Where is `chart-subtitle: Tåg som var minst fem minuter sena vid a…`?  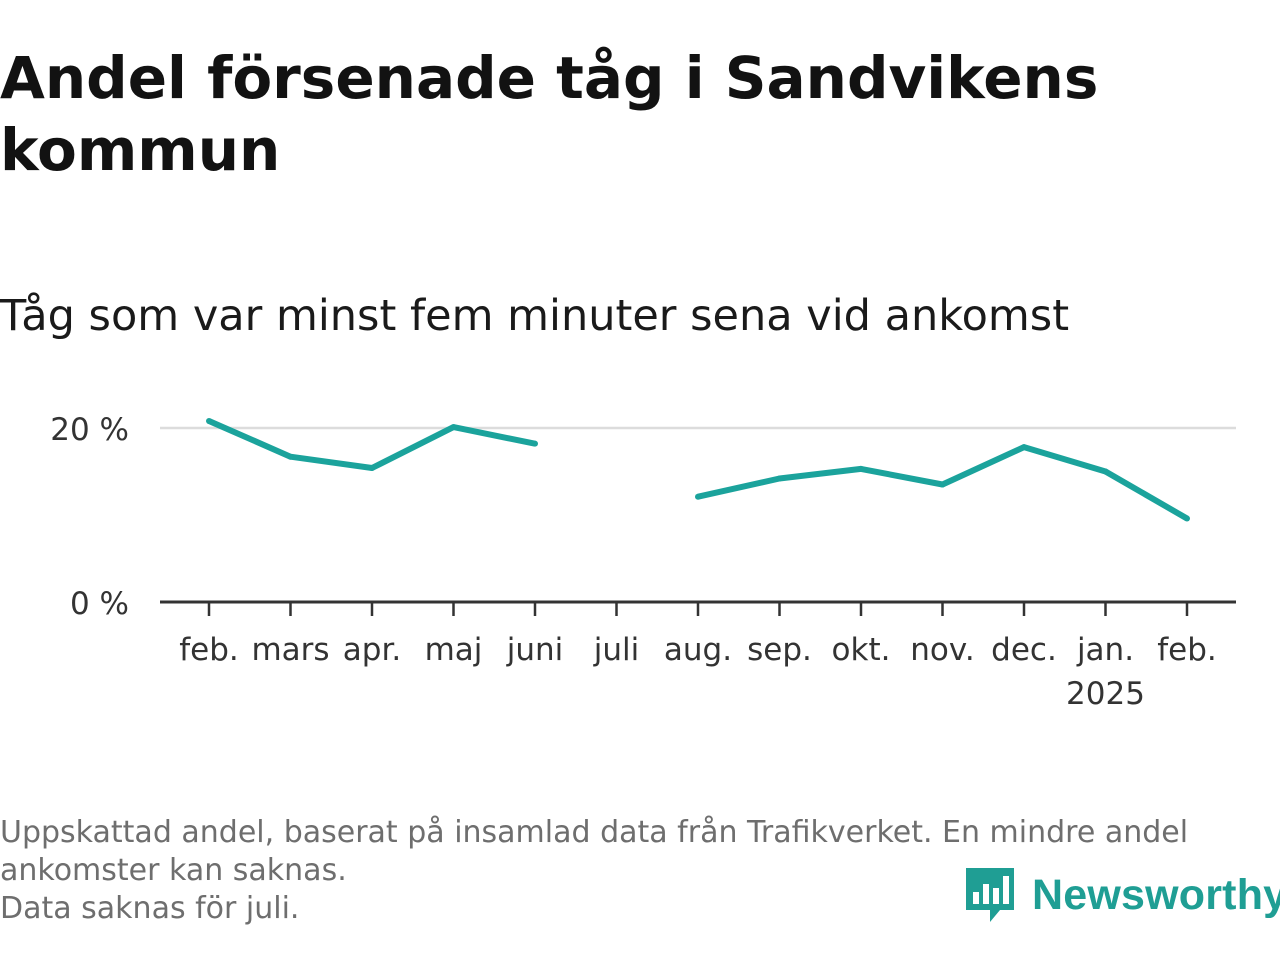 chart-subtitle: Tåg som var minst fem minuter sena vid a… is located at coordinates (535, 316).